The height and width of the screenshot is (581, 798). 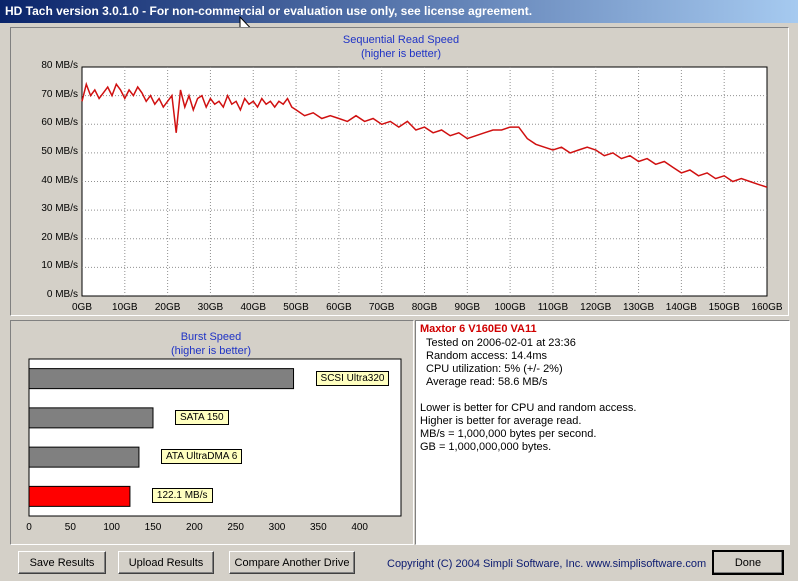 I want to click on save-results-button: Save Results, so click(x=62, y=562).